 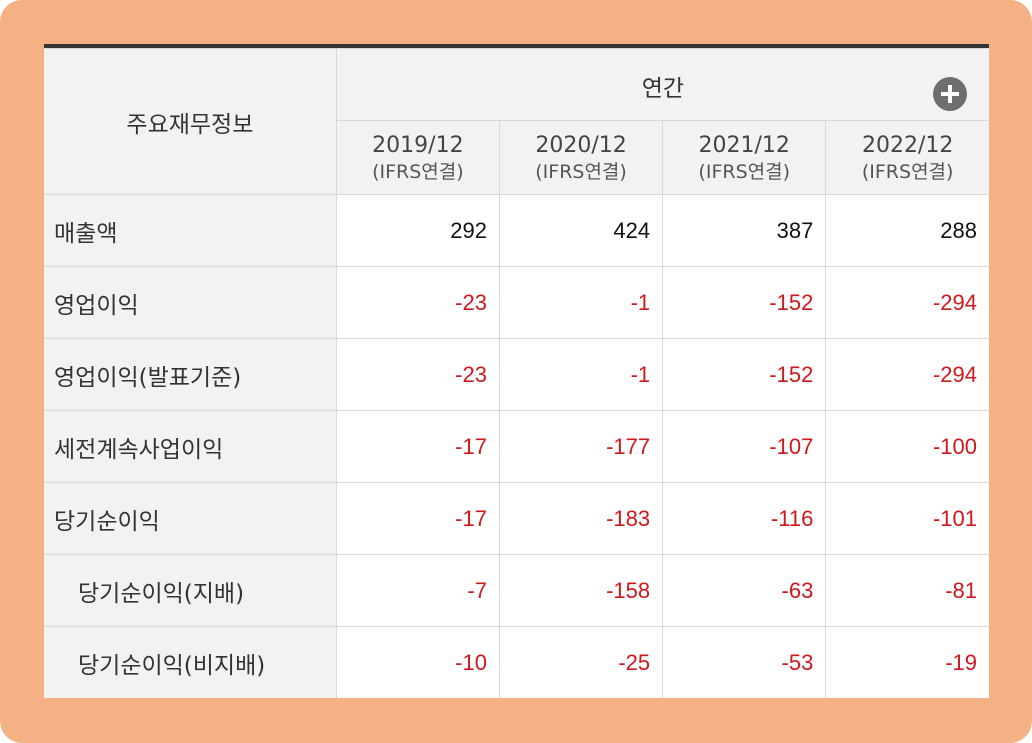 What do you see at coordinates (581, 662) in the screenshot?
I see `value-cell: -25` at bounding box center [581, 662].